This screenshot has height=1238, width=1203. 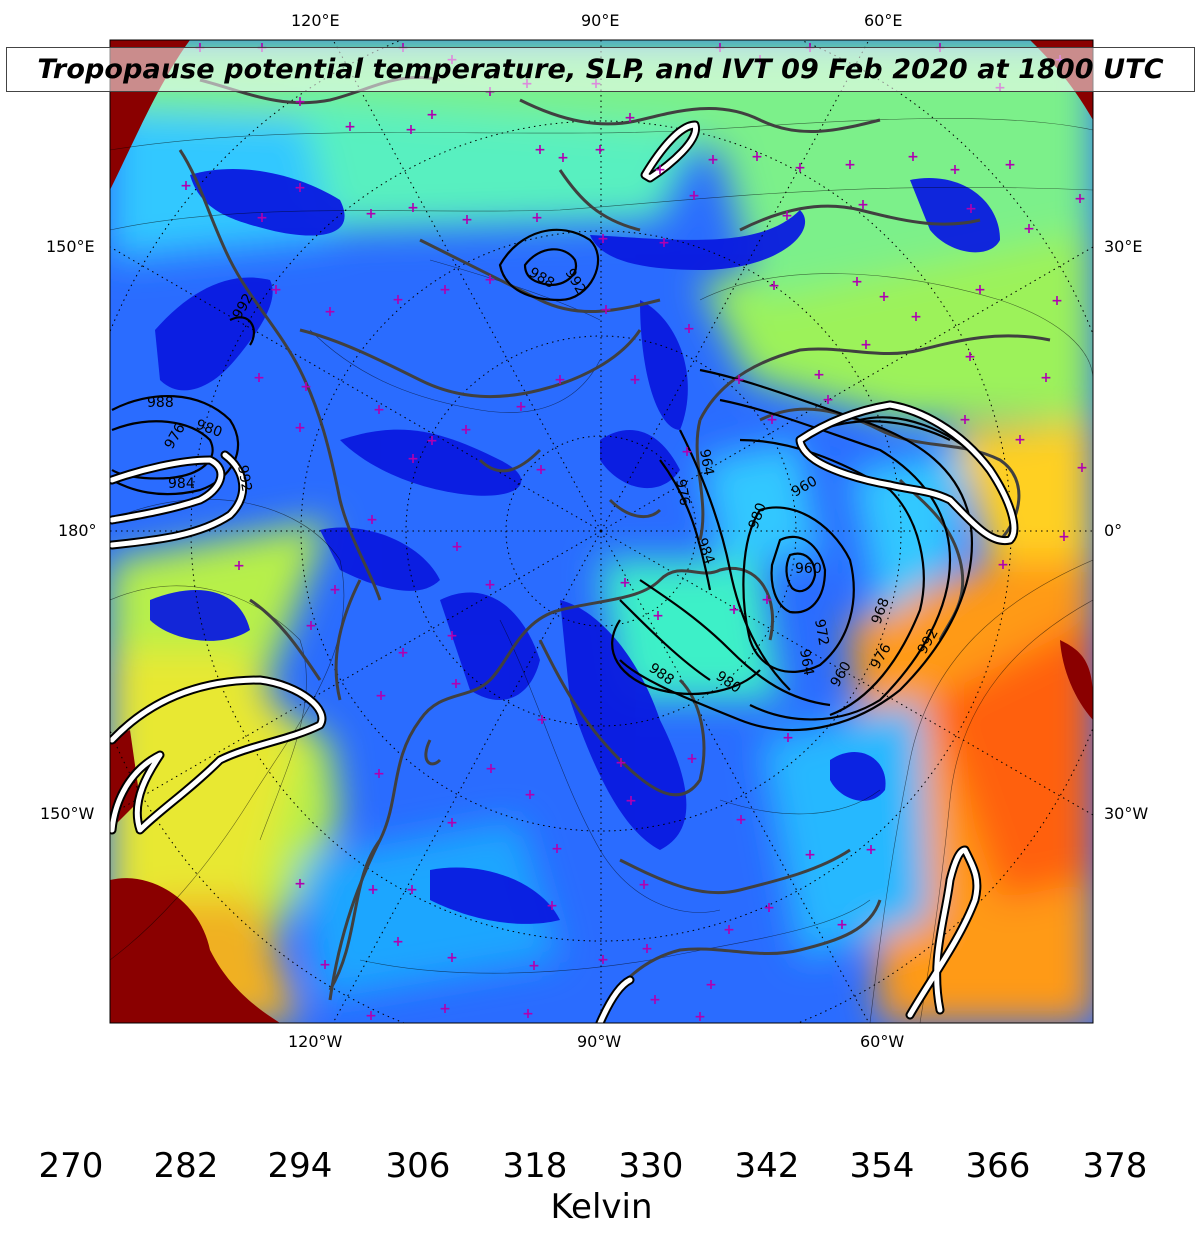 What do you see at coordinates (883, 20) in the screenshot?
I see `lon-label-top-60e: 60°E` at bounding box center [883, 20].